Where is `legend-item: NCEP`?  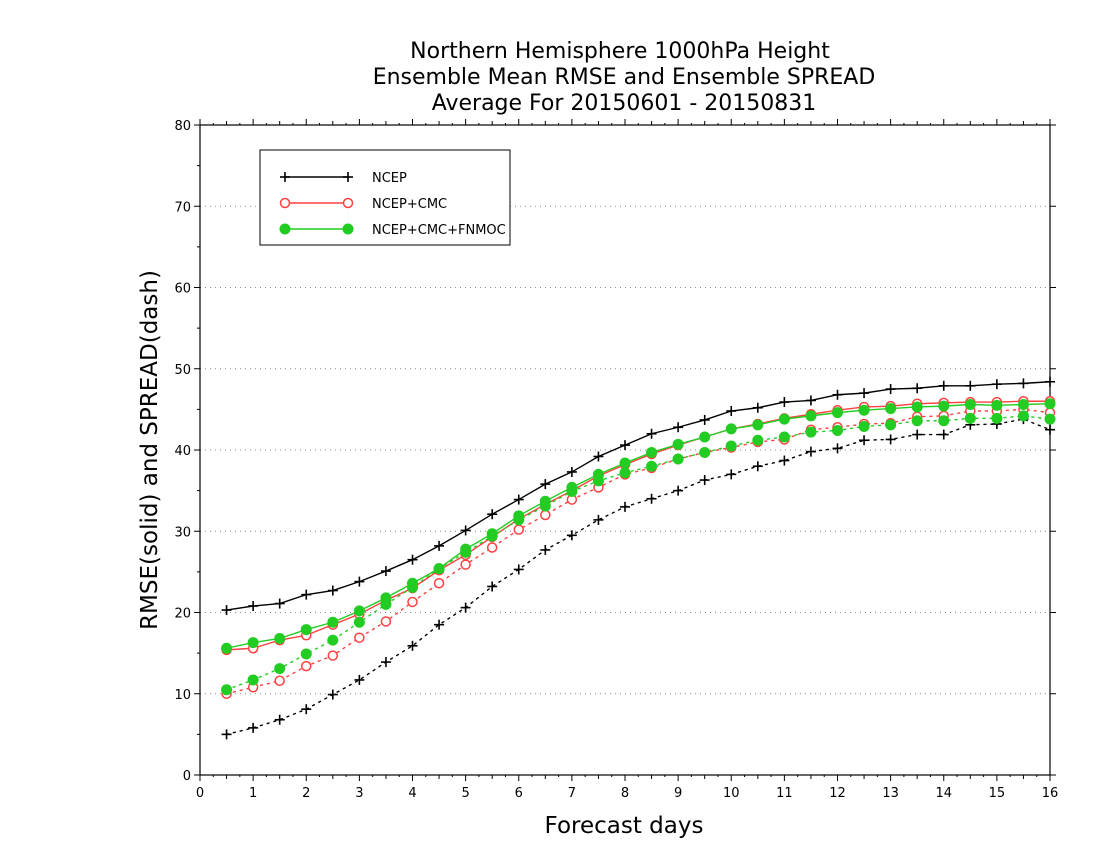
legend-item: NCEP is located at coordinates (343, 178).